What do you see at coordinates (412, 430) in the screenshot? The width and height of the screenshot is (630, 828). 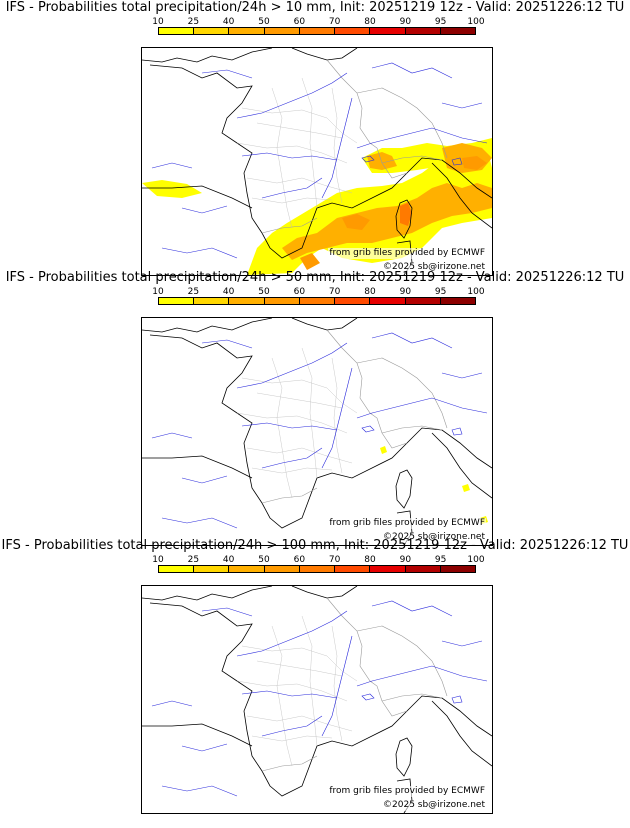 I see `lakes` at bounding box center [412, 430].